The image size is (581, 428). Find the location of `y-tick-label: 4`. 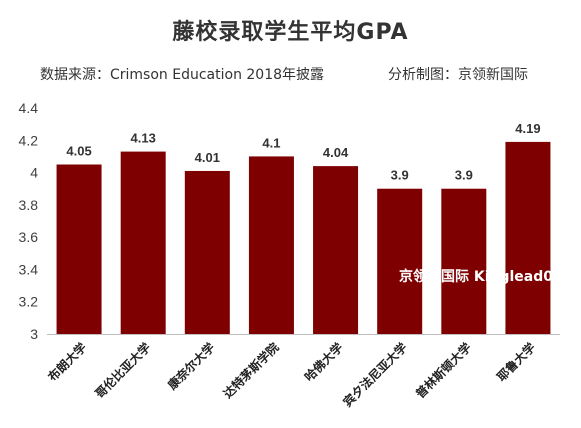

y-tick-label: 4 is located at coordinates (34, 173).